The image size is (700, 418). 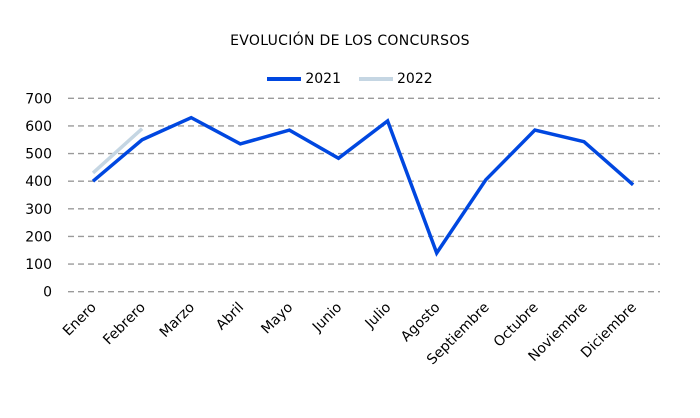 I want to click on x-tick-label: Abril, so click(x=230, y=317).